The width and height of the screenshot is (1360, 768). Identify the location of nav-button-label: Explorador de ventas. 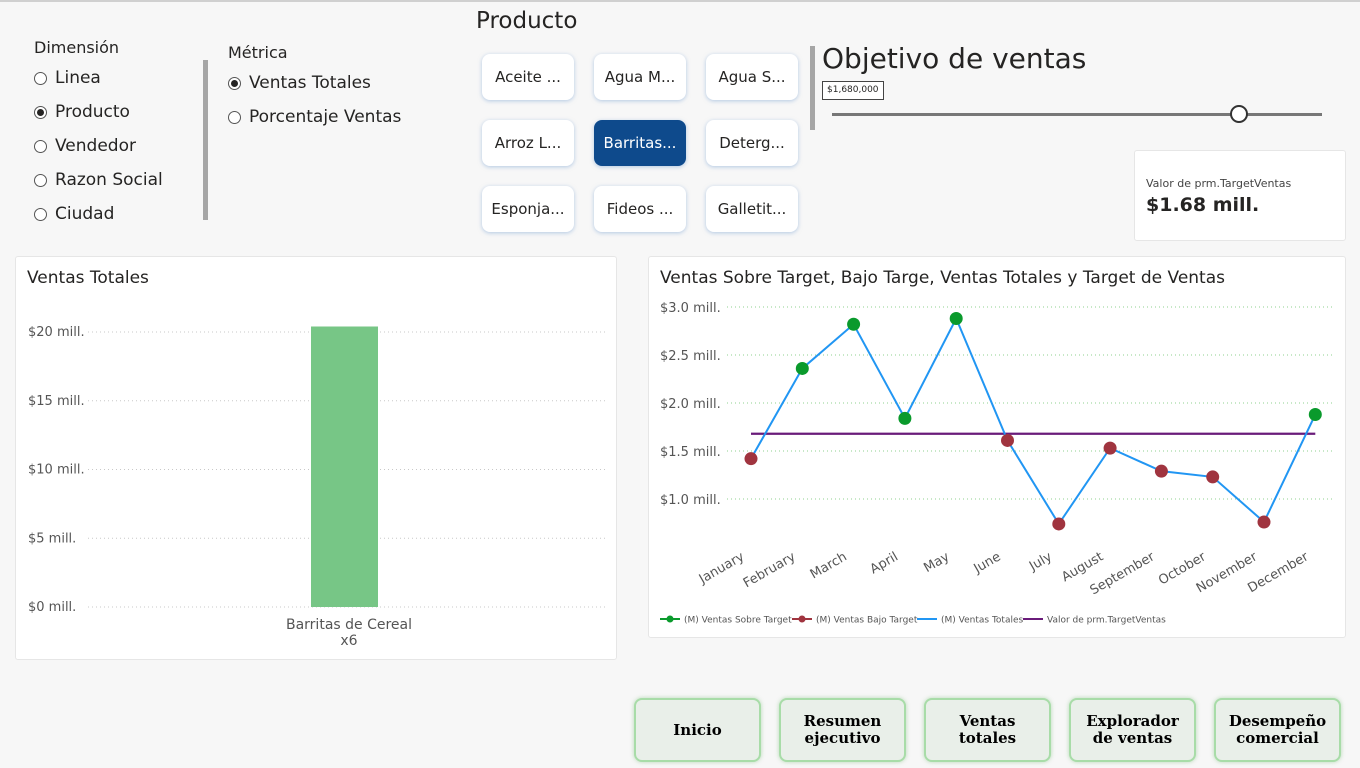
(1132, 730).